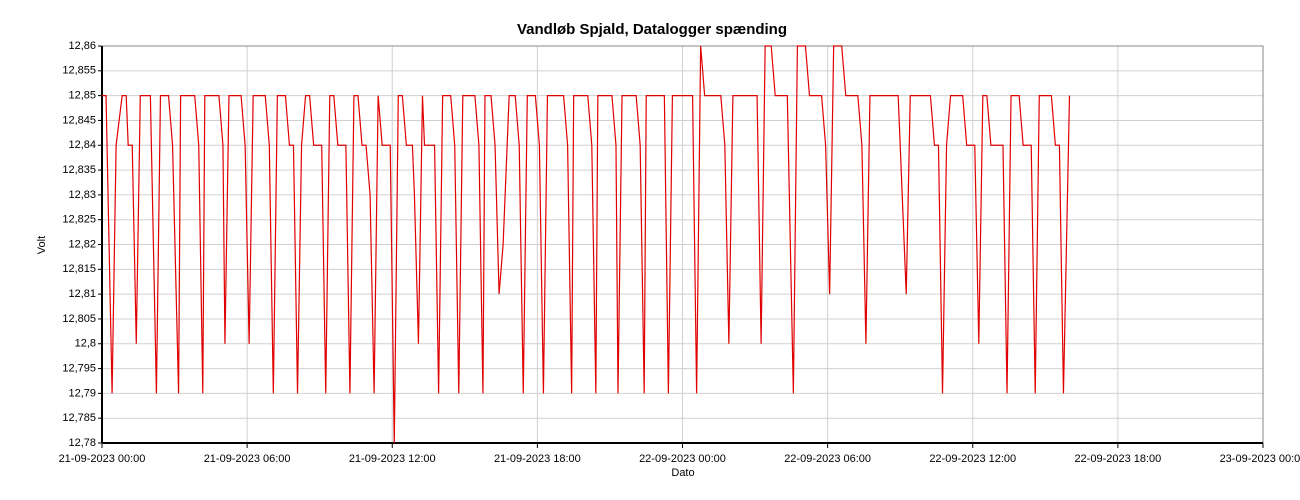 This screenshot has width=1300, height=500. I want to click on y-tick-label: 12,825, so click(79, 220).